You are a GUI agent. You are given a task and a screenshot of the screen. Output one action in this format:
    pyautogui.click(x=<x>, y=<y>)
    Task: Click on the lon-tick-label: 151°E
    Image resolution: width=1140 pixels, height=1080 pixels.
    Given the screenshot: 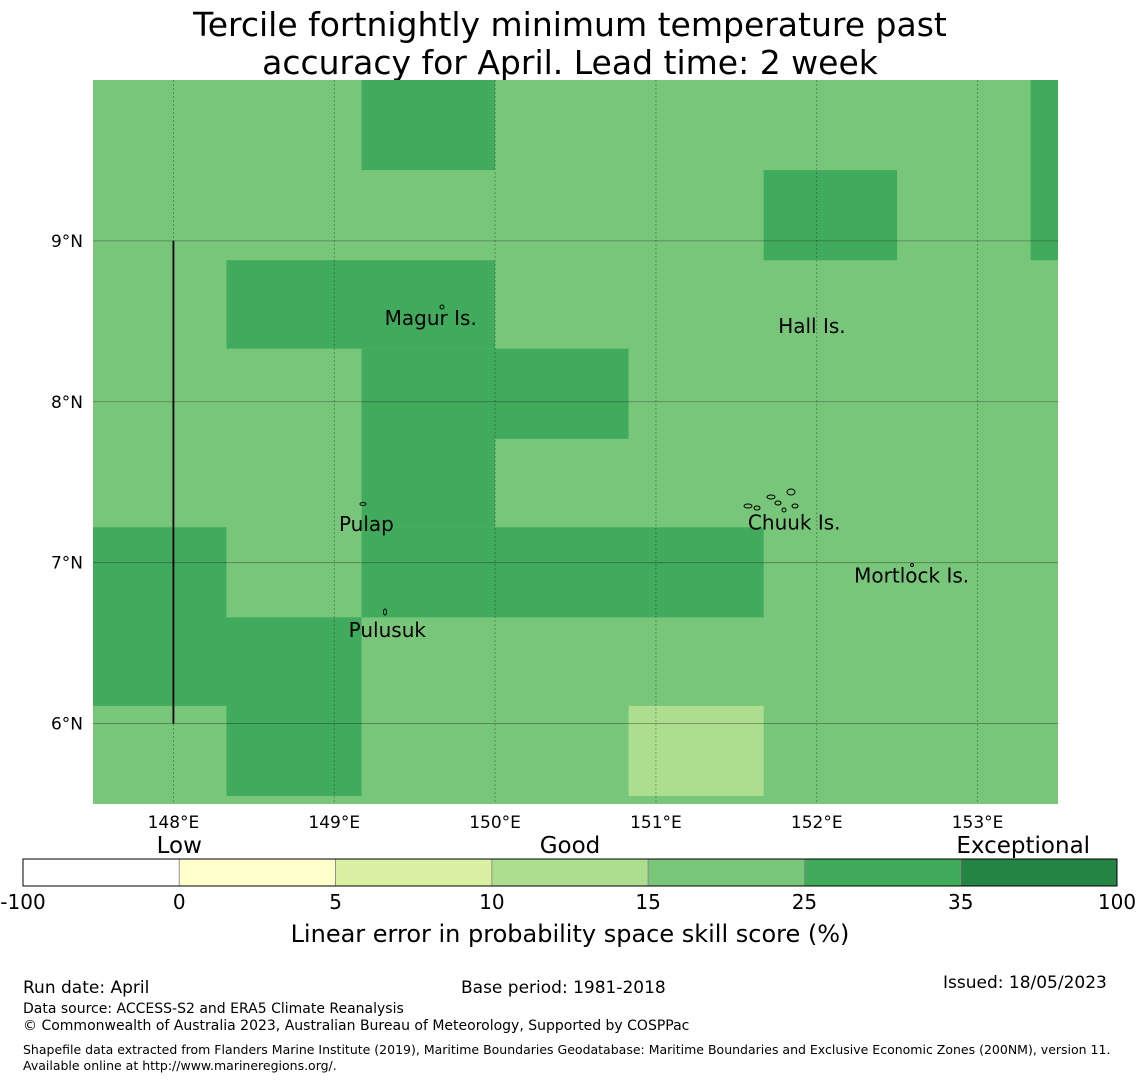 What is the action you would take?
    pyautogui.click(x=656, y=823)
    